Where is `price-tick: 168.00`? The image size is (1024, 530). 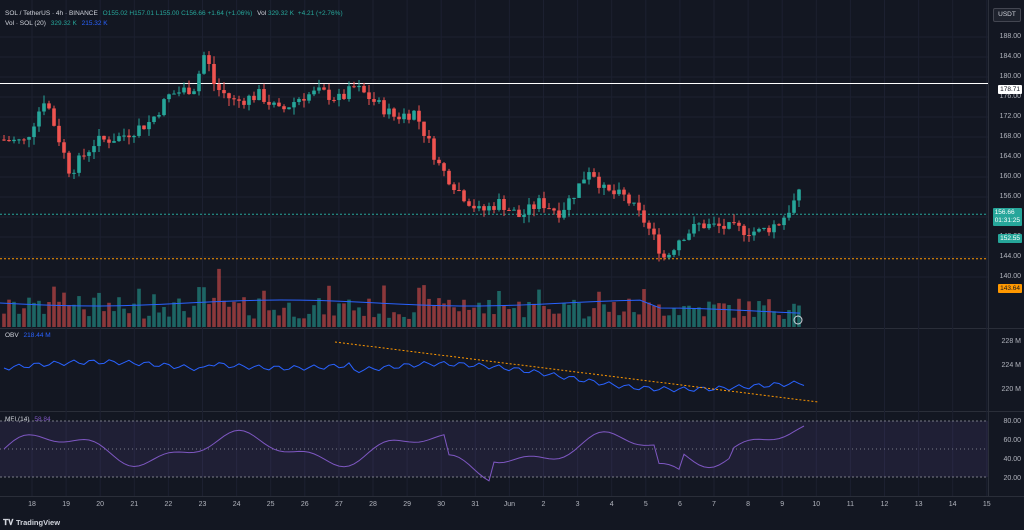
price-tick: 168.00 is located at coordinates (1010, 136).